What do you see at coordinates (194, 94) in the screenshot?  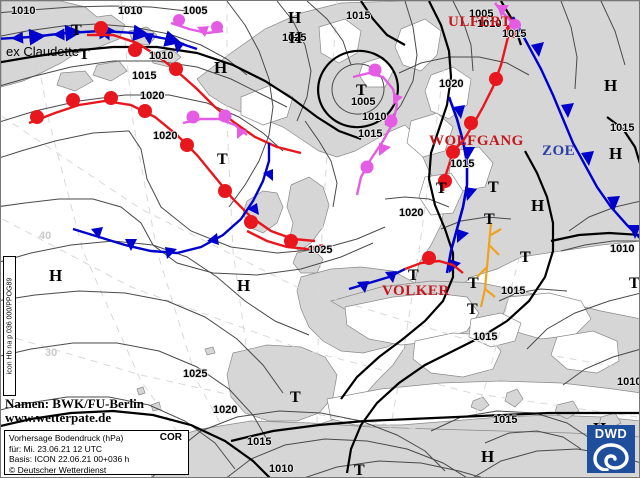 I see `warm-front-claudette` at bounding box center [194, 94].